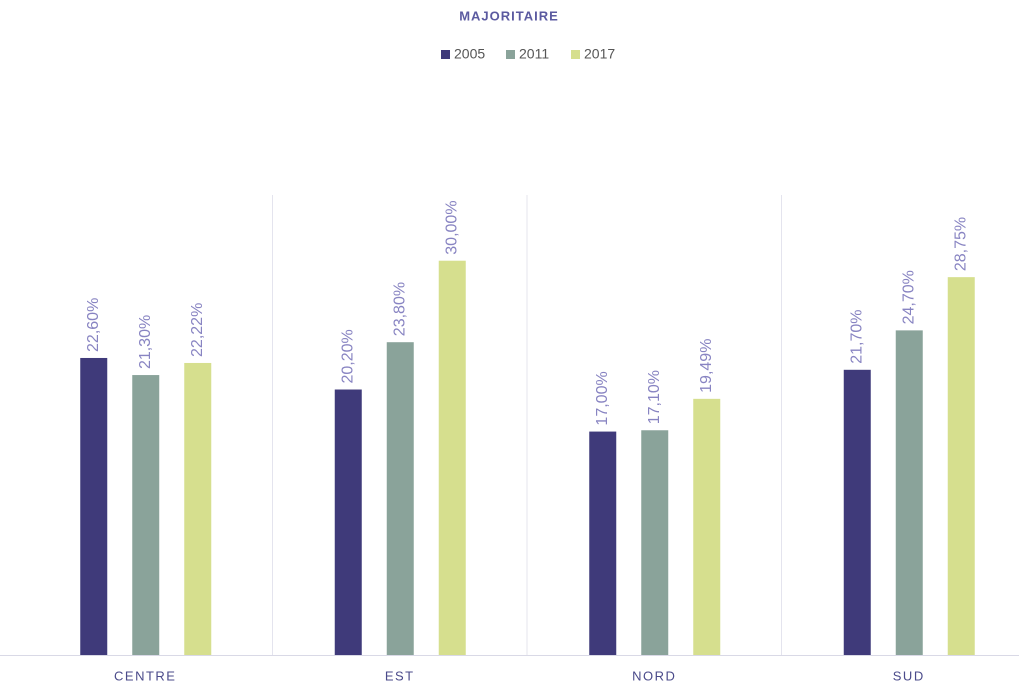 Image resolution: width=1019 pixels, height=689 pixels. I want to click on data-label: 23,80%, so click(399, 309).